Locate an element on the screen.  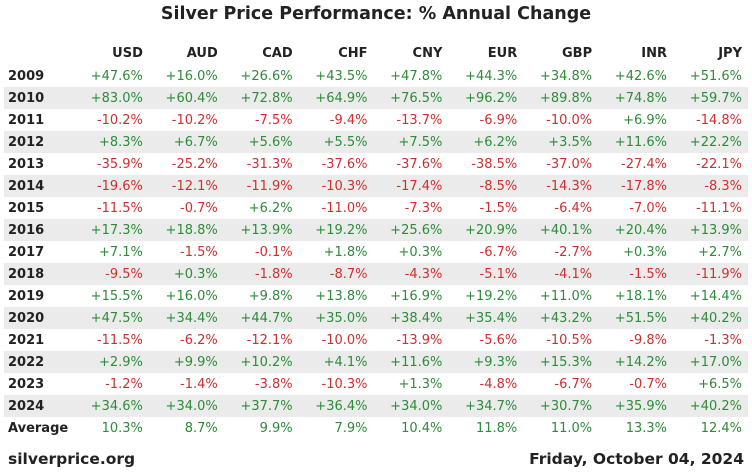
year-label: 2010 is located at coordinates (39, 98).